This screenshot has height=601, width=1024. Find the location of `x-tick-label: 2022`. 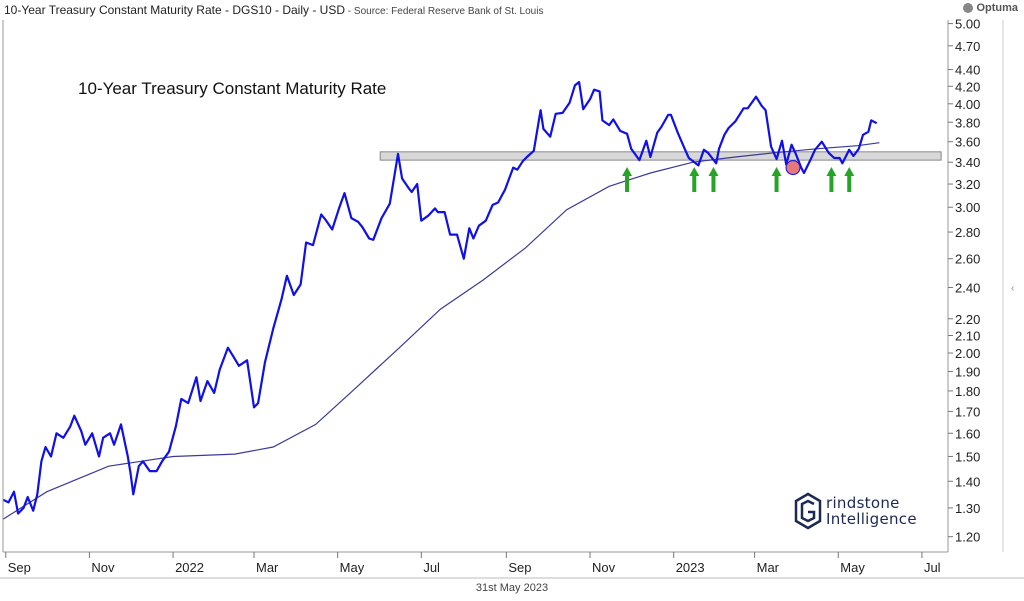

x-tick-label: 2022 is located at coordinates (189, 567).